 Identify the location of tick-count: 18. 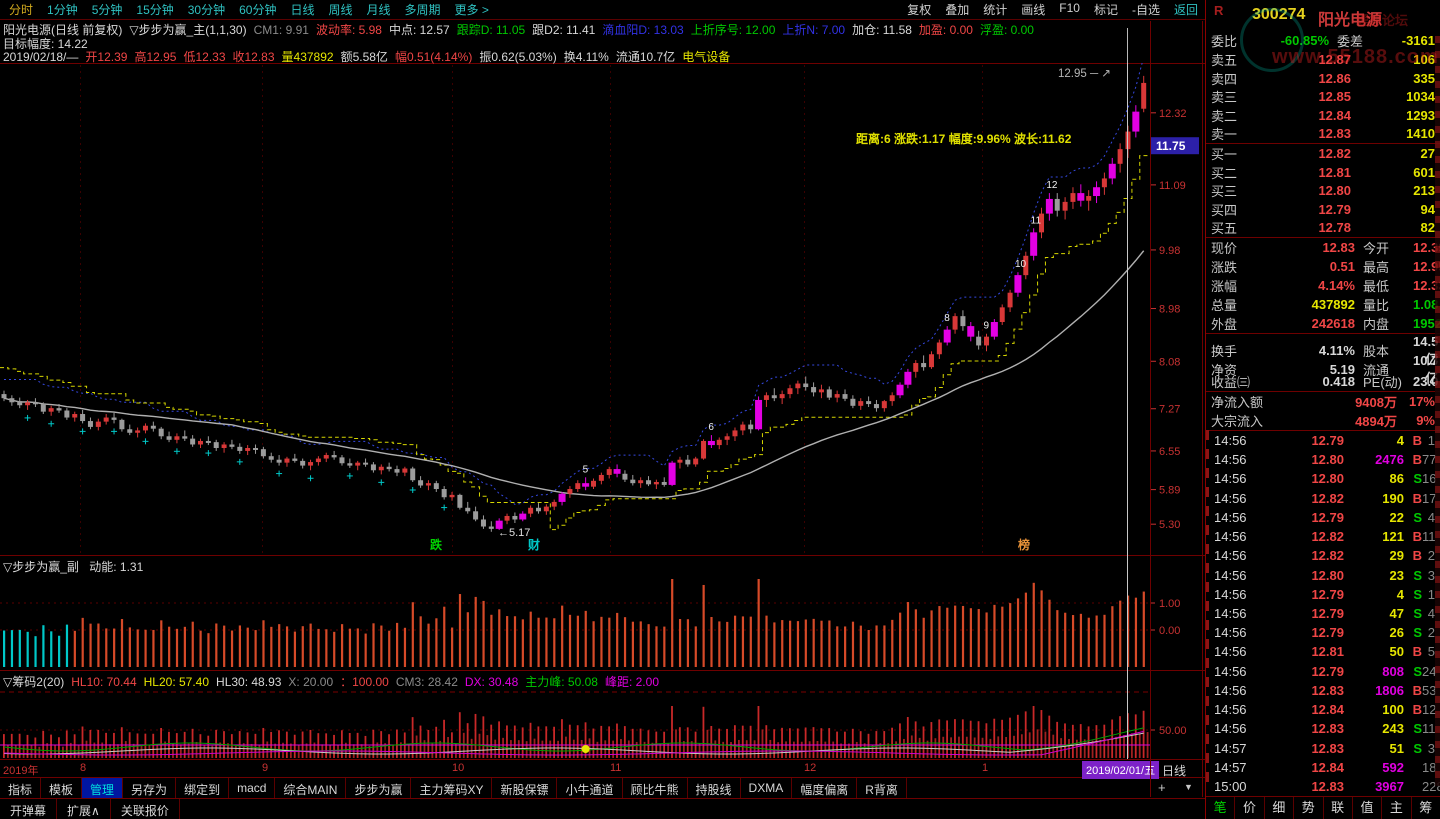
(1429, 767).